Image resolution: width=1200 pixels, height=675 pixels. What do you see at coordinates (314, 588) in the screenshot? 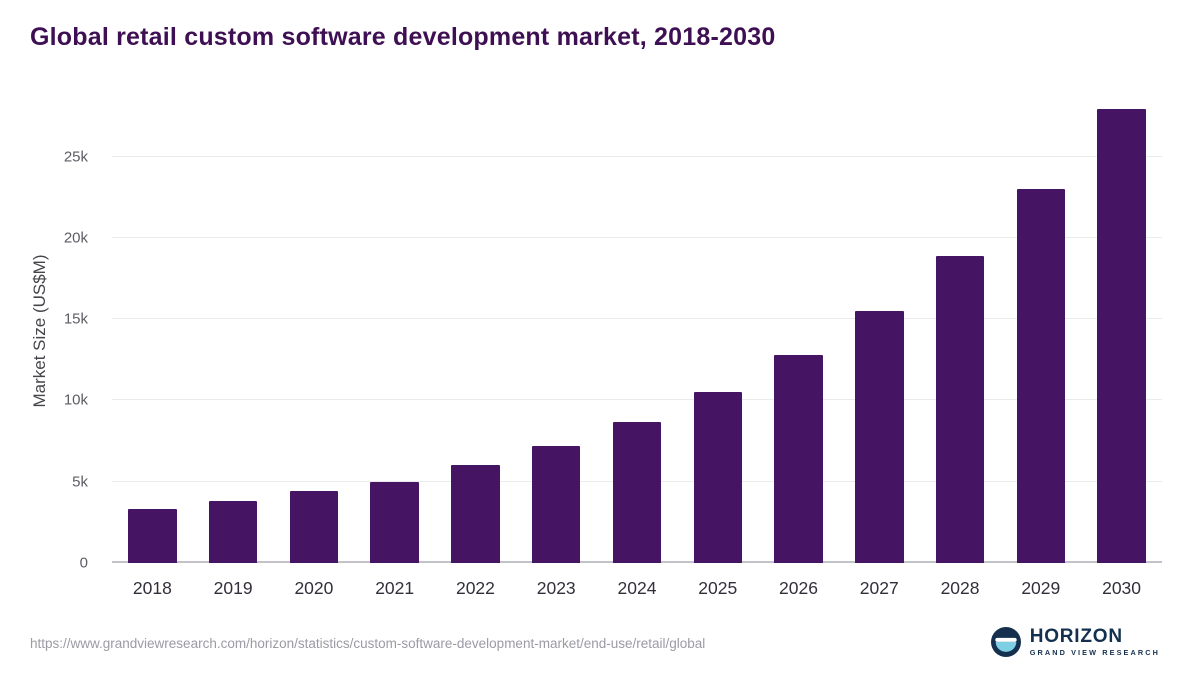
I see `x-axis-label: 2020` at bounding box center [314, 588].